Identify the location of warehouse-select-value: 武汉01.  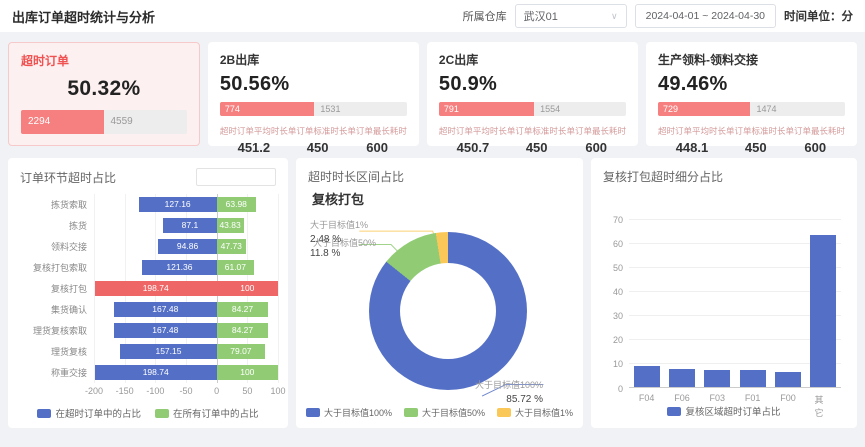
(540, 17).